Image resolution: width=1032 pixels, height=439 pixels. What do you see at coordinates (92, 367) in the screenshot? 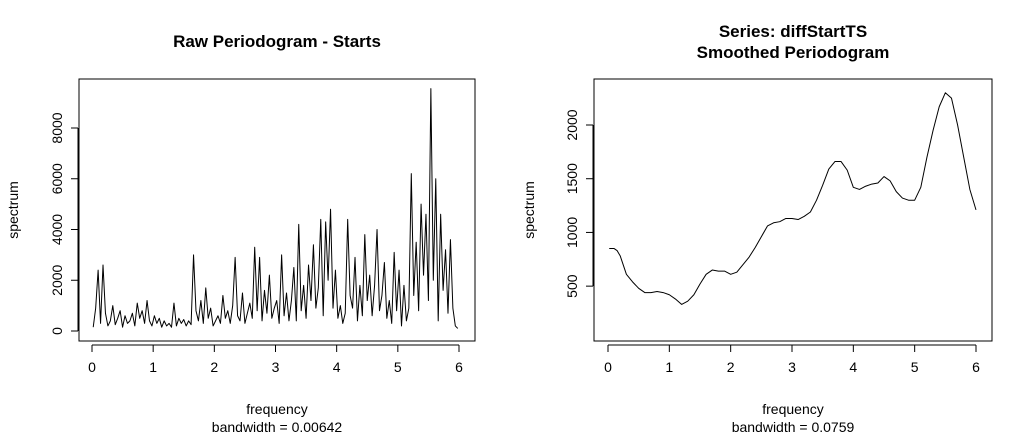
I see `left-x-tick-label: 0` at bounding box center [92, 367].